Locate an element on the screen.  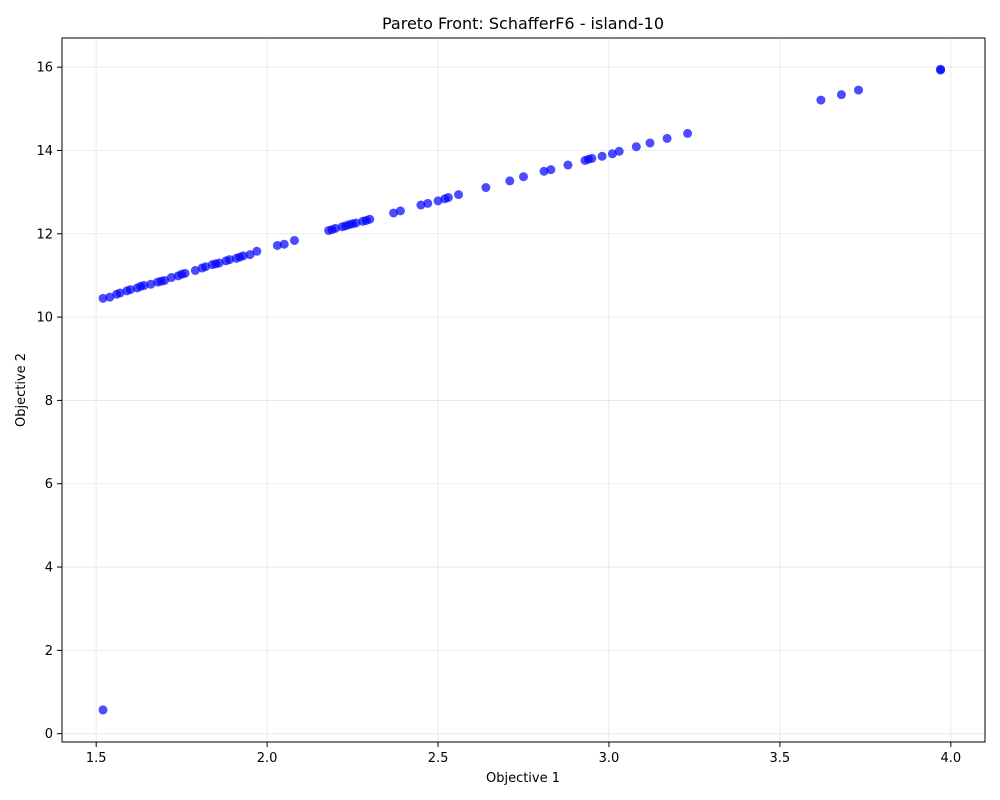
y-axis: 0 2 4 6 8 10 12 14 16 is located at coordinates (49, 401).